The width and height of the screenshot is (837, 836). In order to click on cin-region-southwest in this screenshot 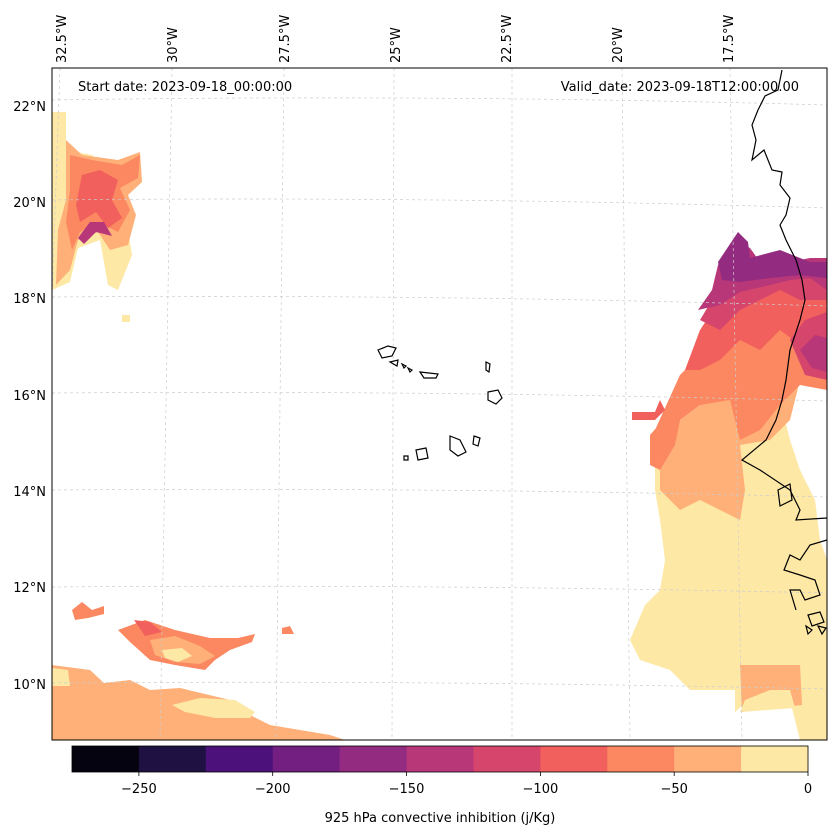, I will do `click(198, 671)`.